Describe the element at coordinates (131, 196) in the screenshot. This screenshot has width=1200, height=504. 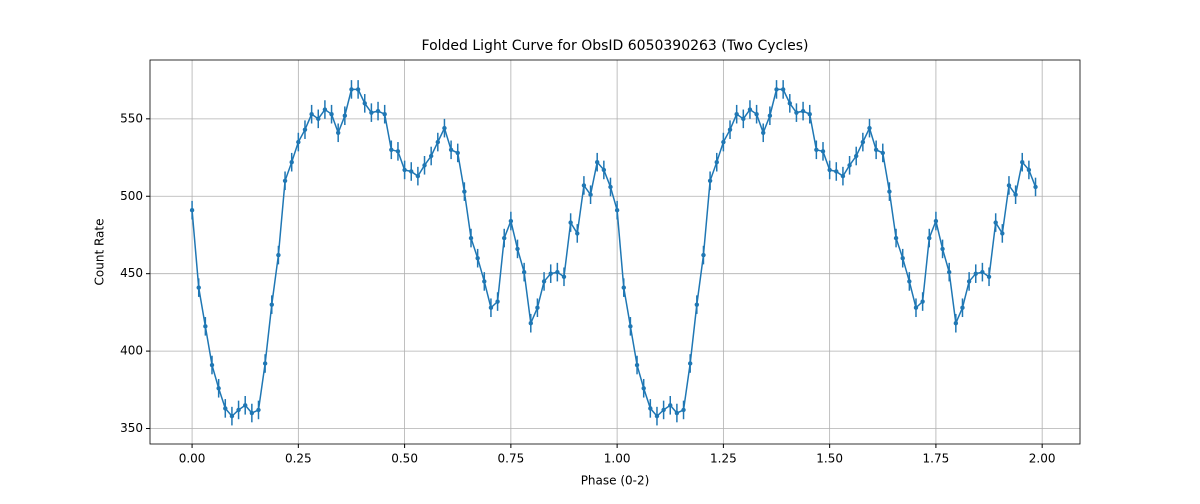
I see `y-tick-label: 500` at that location.